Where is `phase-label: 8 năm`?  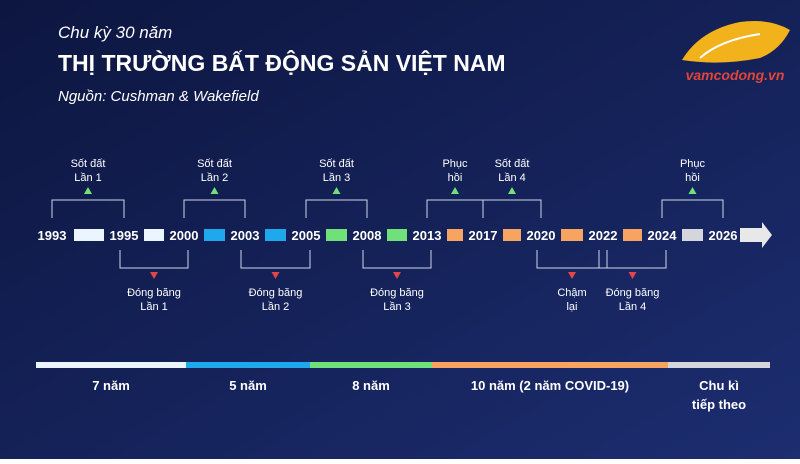
phase-label: 8 năm is located at coordinates (371, 385).